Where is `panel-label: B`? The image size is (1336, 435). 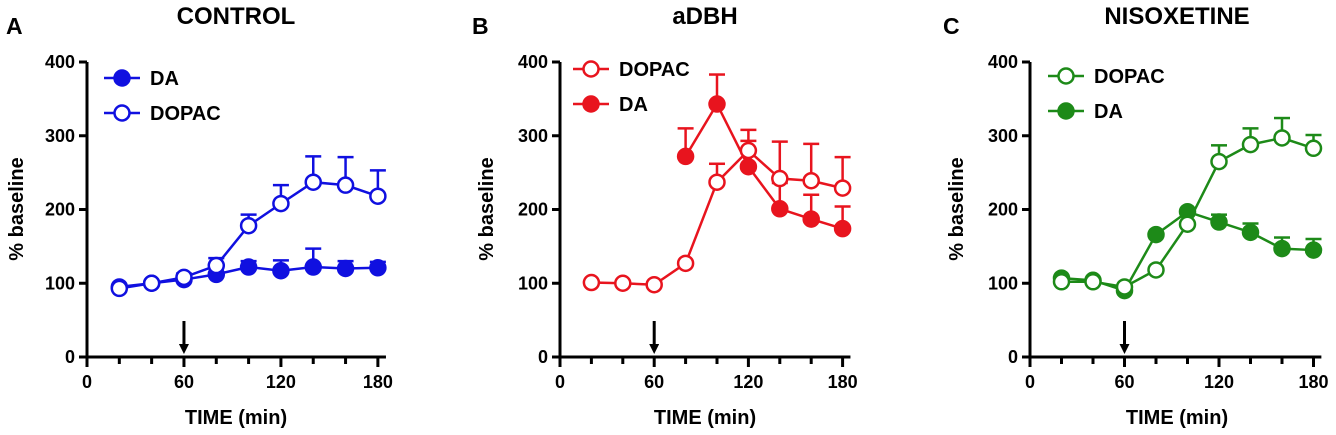 panel-label: B is located at coordinates (480, 26).